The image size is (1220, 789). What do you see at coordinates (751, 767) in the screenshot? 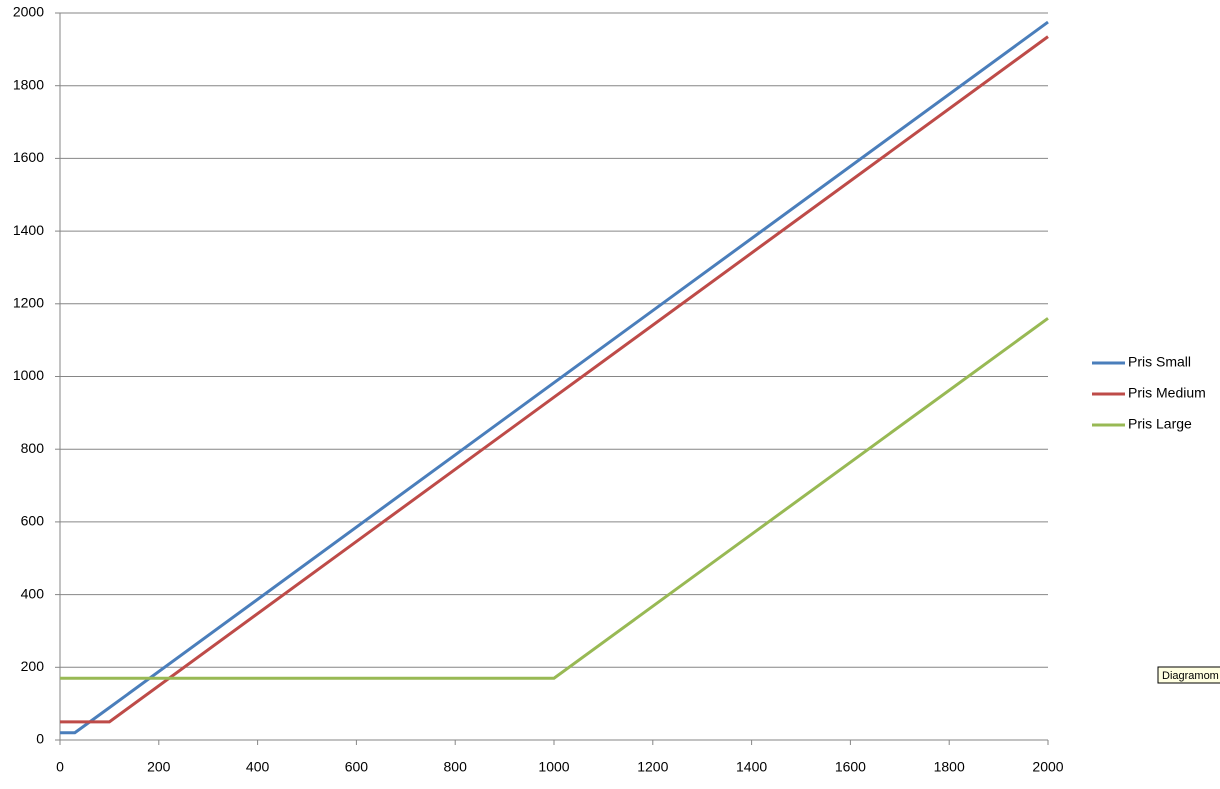
I see `x-tick-label: 1400` at bounding box center [751, 767].